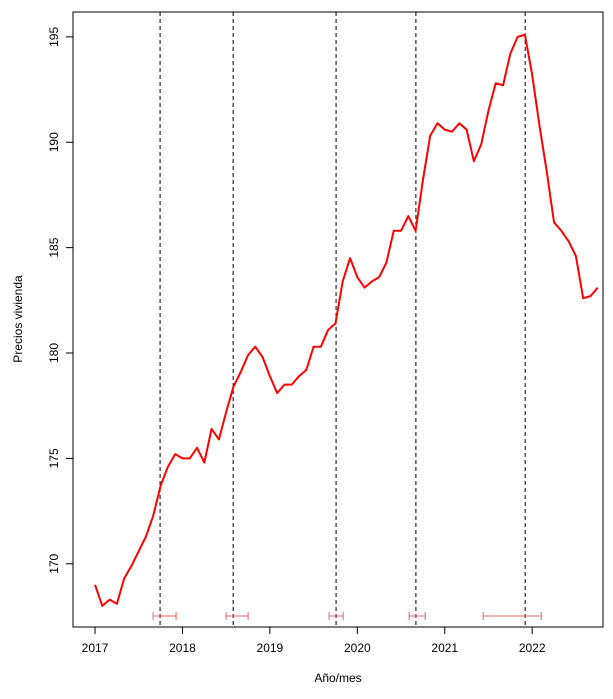 This screenshot has width=613, height=699. Describe the element at coordinates (54, 458) in the screenshot. I see `y-tick-label: 175` at that location.